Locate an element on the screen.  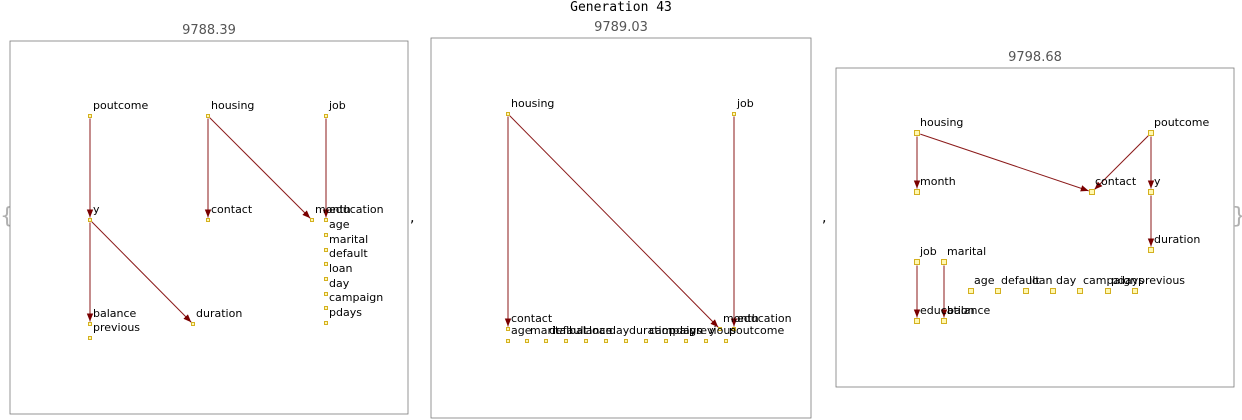
panel-3-node-balance: balance is located at coordinates (966, 314).